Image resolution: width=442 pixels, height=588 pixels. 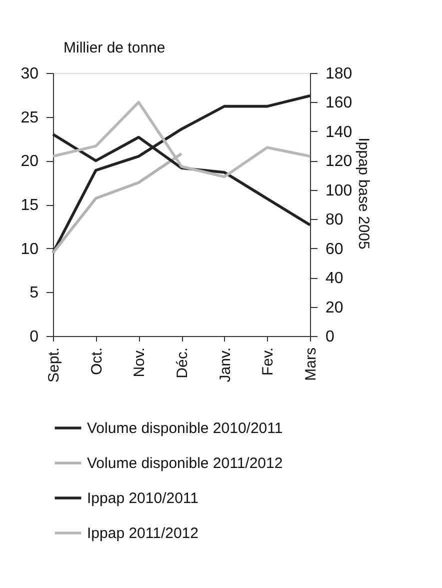 I want to click on x-tick-label: Oct., so click(x=97, y=362).